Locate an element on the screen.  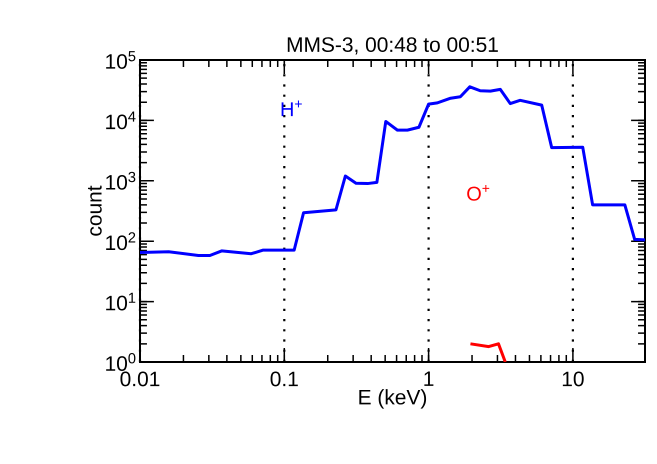
y-tick-label: 10$^{2}$ is located at coordinates (121, 241).